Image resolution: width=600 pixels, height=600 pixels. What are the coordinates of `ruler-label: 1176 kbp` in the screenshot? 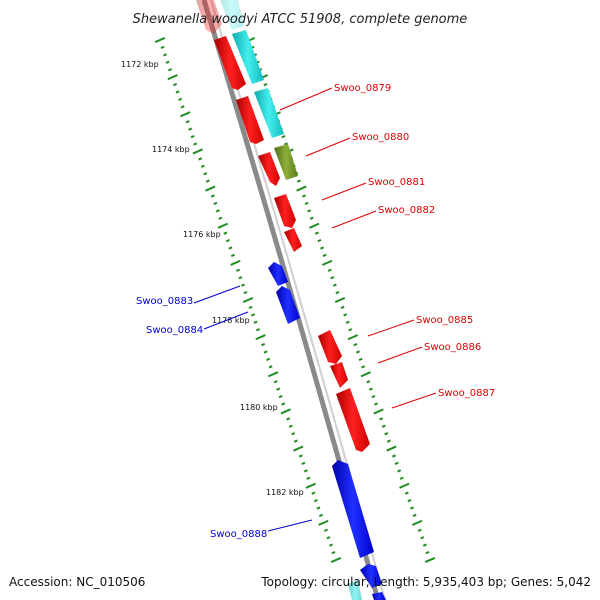 It's located at (202, 234).